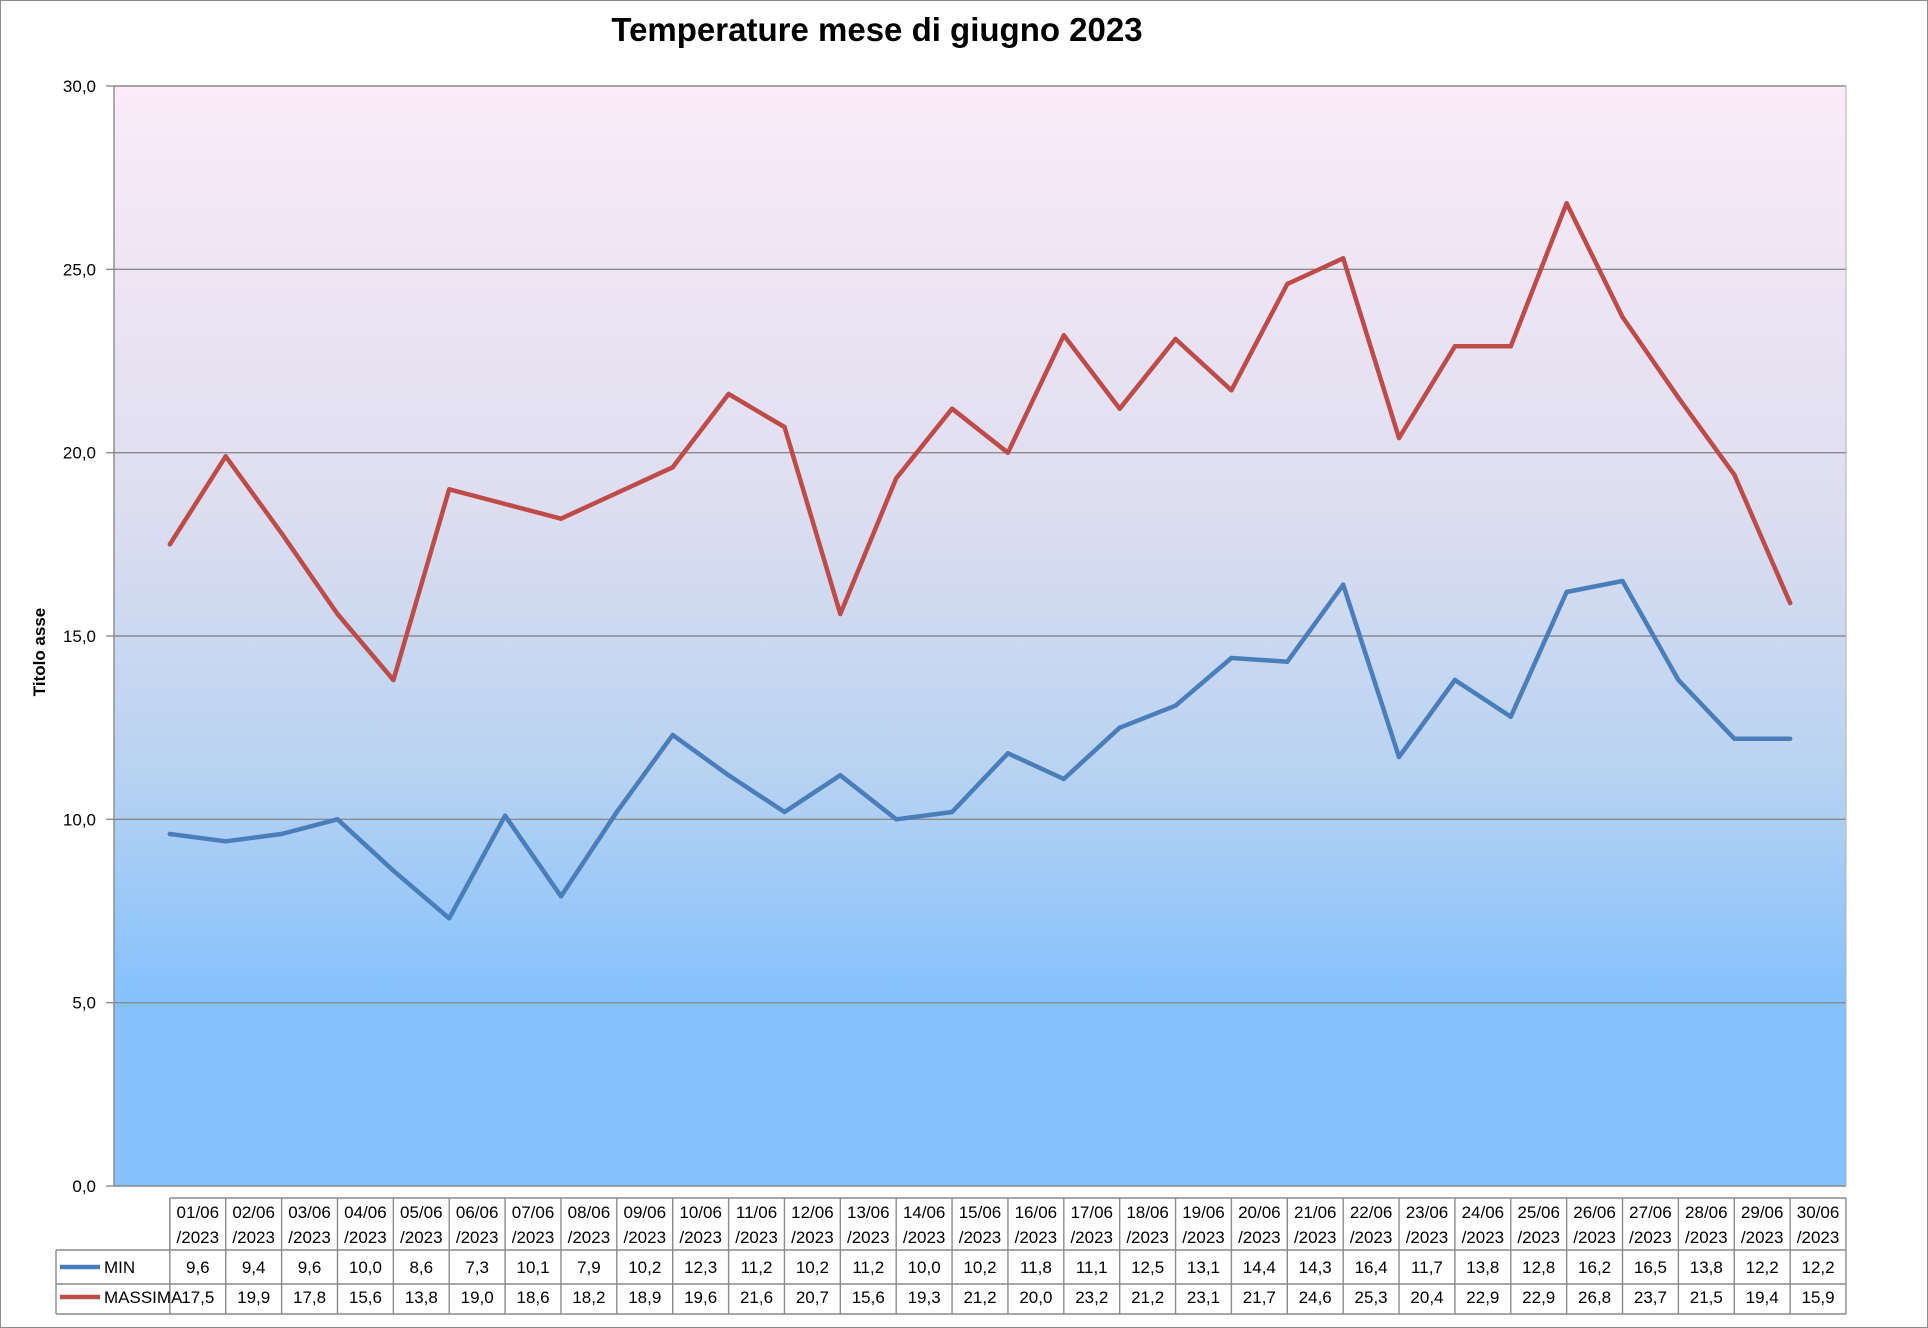 The width and height of the screenshot is (1928, 1328). Describe the element at coordinates (1818, 1212) in the screenshot. I see `x-tick-label: 30/06` at that location.